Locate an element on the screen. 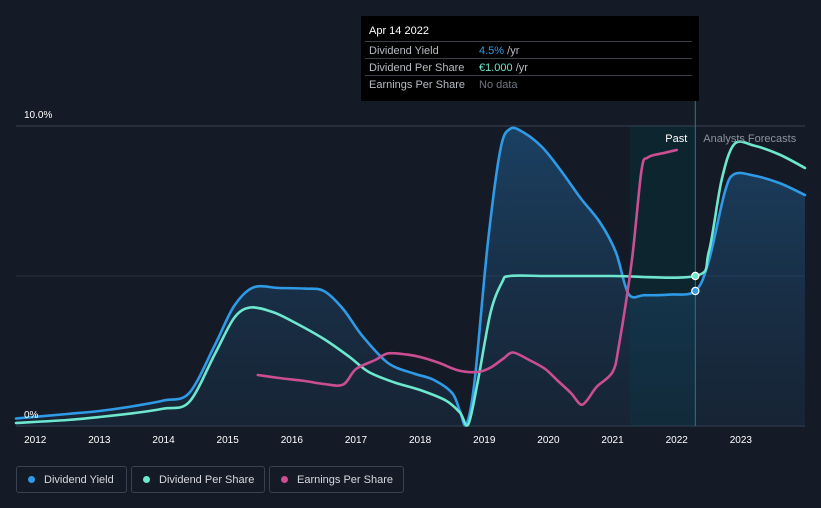 The width and height of the screenshot is (821, 508). tooltip-row-dividend-per-share: Dividend Per Share €1.000 /yr is located at coordinates (528, 67).